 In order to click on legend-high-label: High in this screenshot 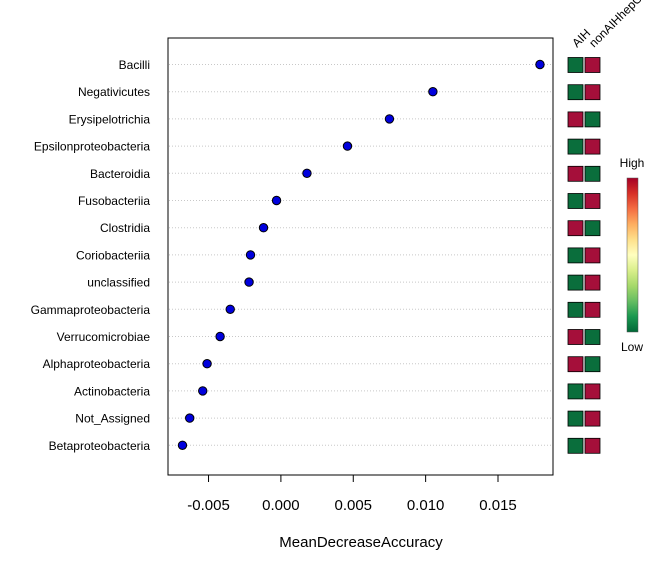, I will do `click(632, 163)`.